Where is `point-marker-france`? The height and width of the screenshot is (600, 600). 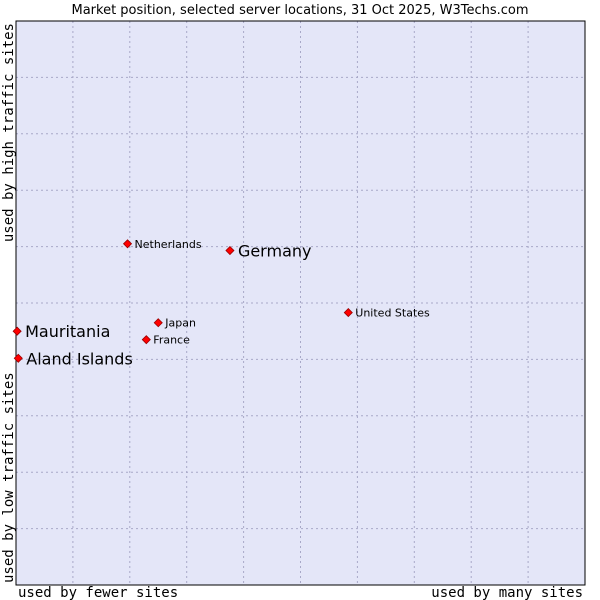 point-marker-france is located at coordinates (146, 340).